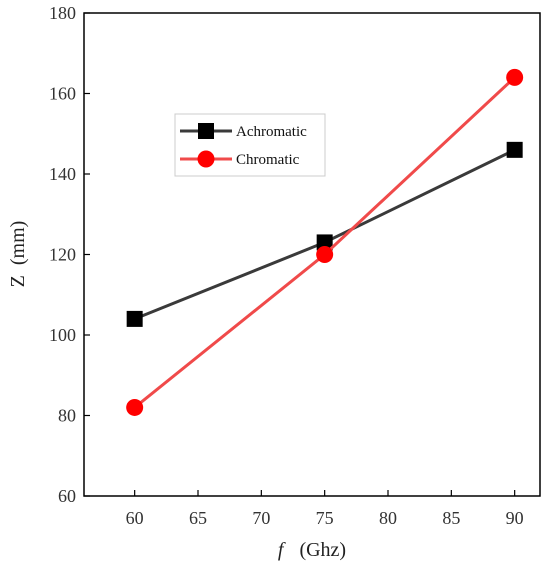 The width and height of the screenshot is (550, 567). I want to click on x-axis: 60 65 70 75 80 85 90, so click(325, 509).